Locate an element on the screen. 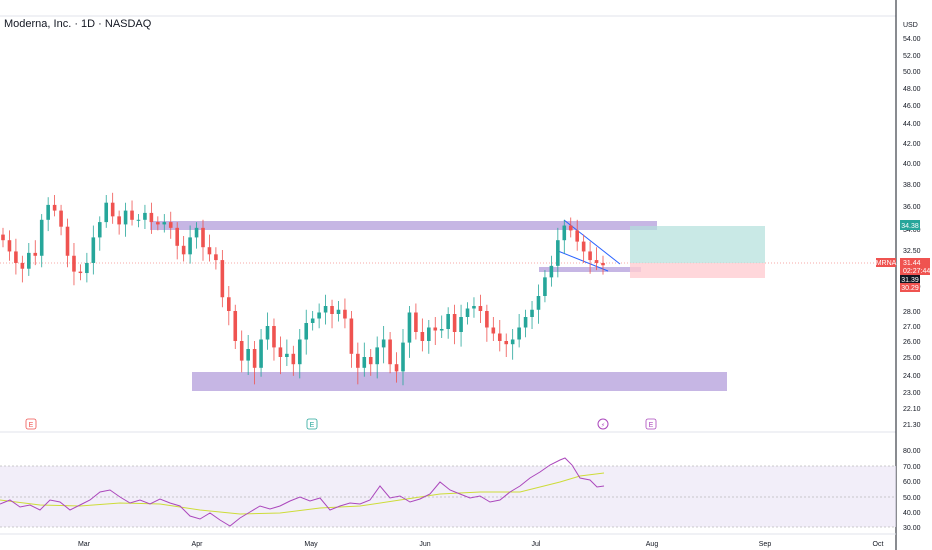  rsi-line is located at coordinates (302, 492).